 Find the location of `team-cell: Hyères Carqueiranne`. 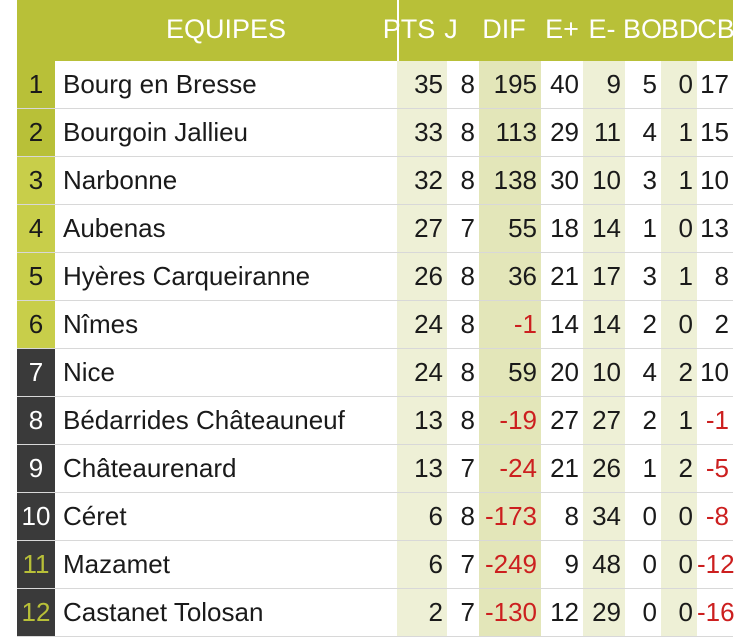

team-cell: Hyères Carqueiranne is located at coordinates (226, 276).